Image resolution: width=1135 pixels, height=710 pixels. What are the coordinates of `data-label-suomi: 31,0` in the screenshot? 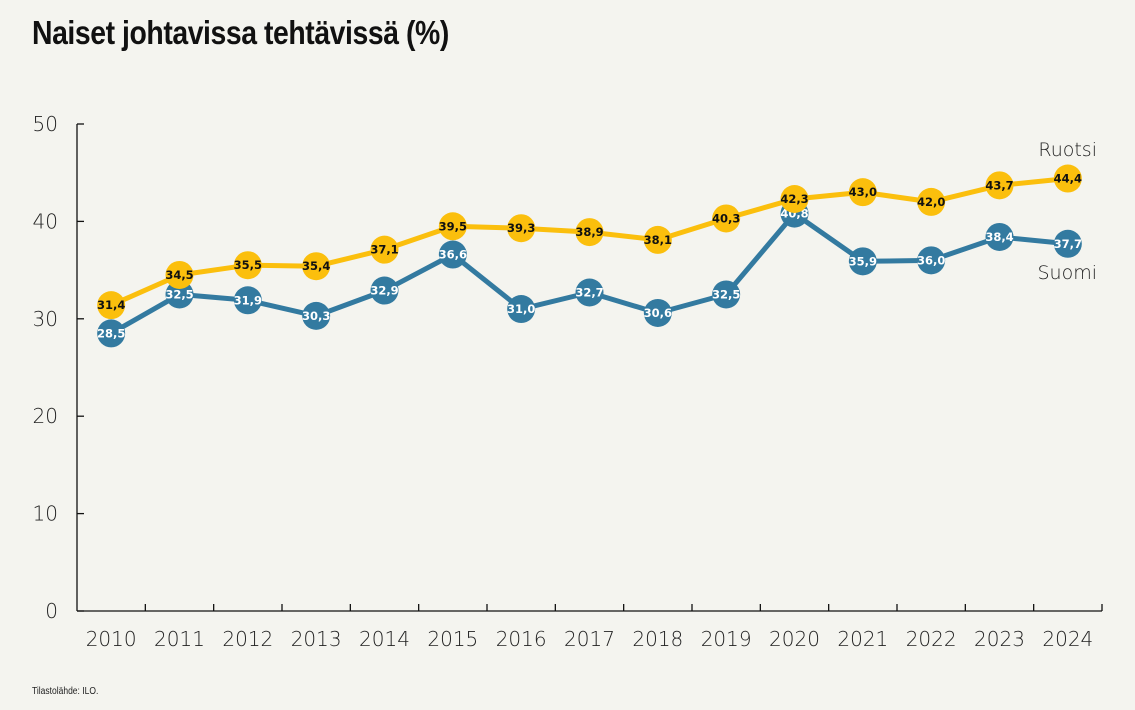 It's located at (521, 309).